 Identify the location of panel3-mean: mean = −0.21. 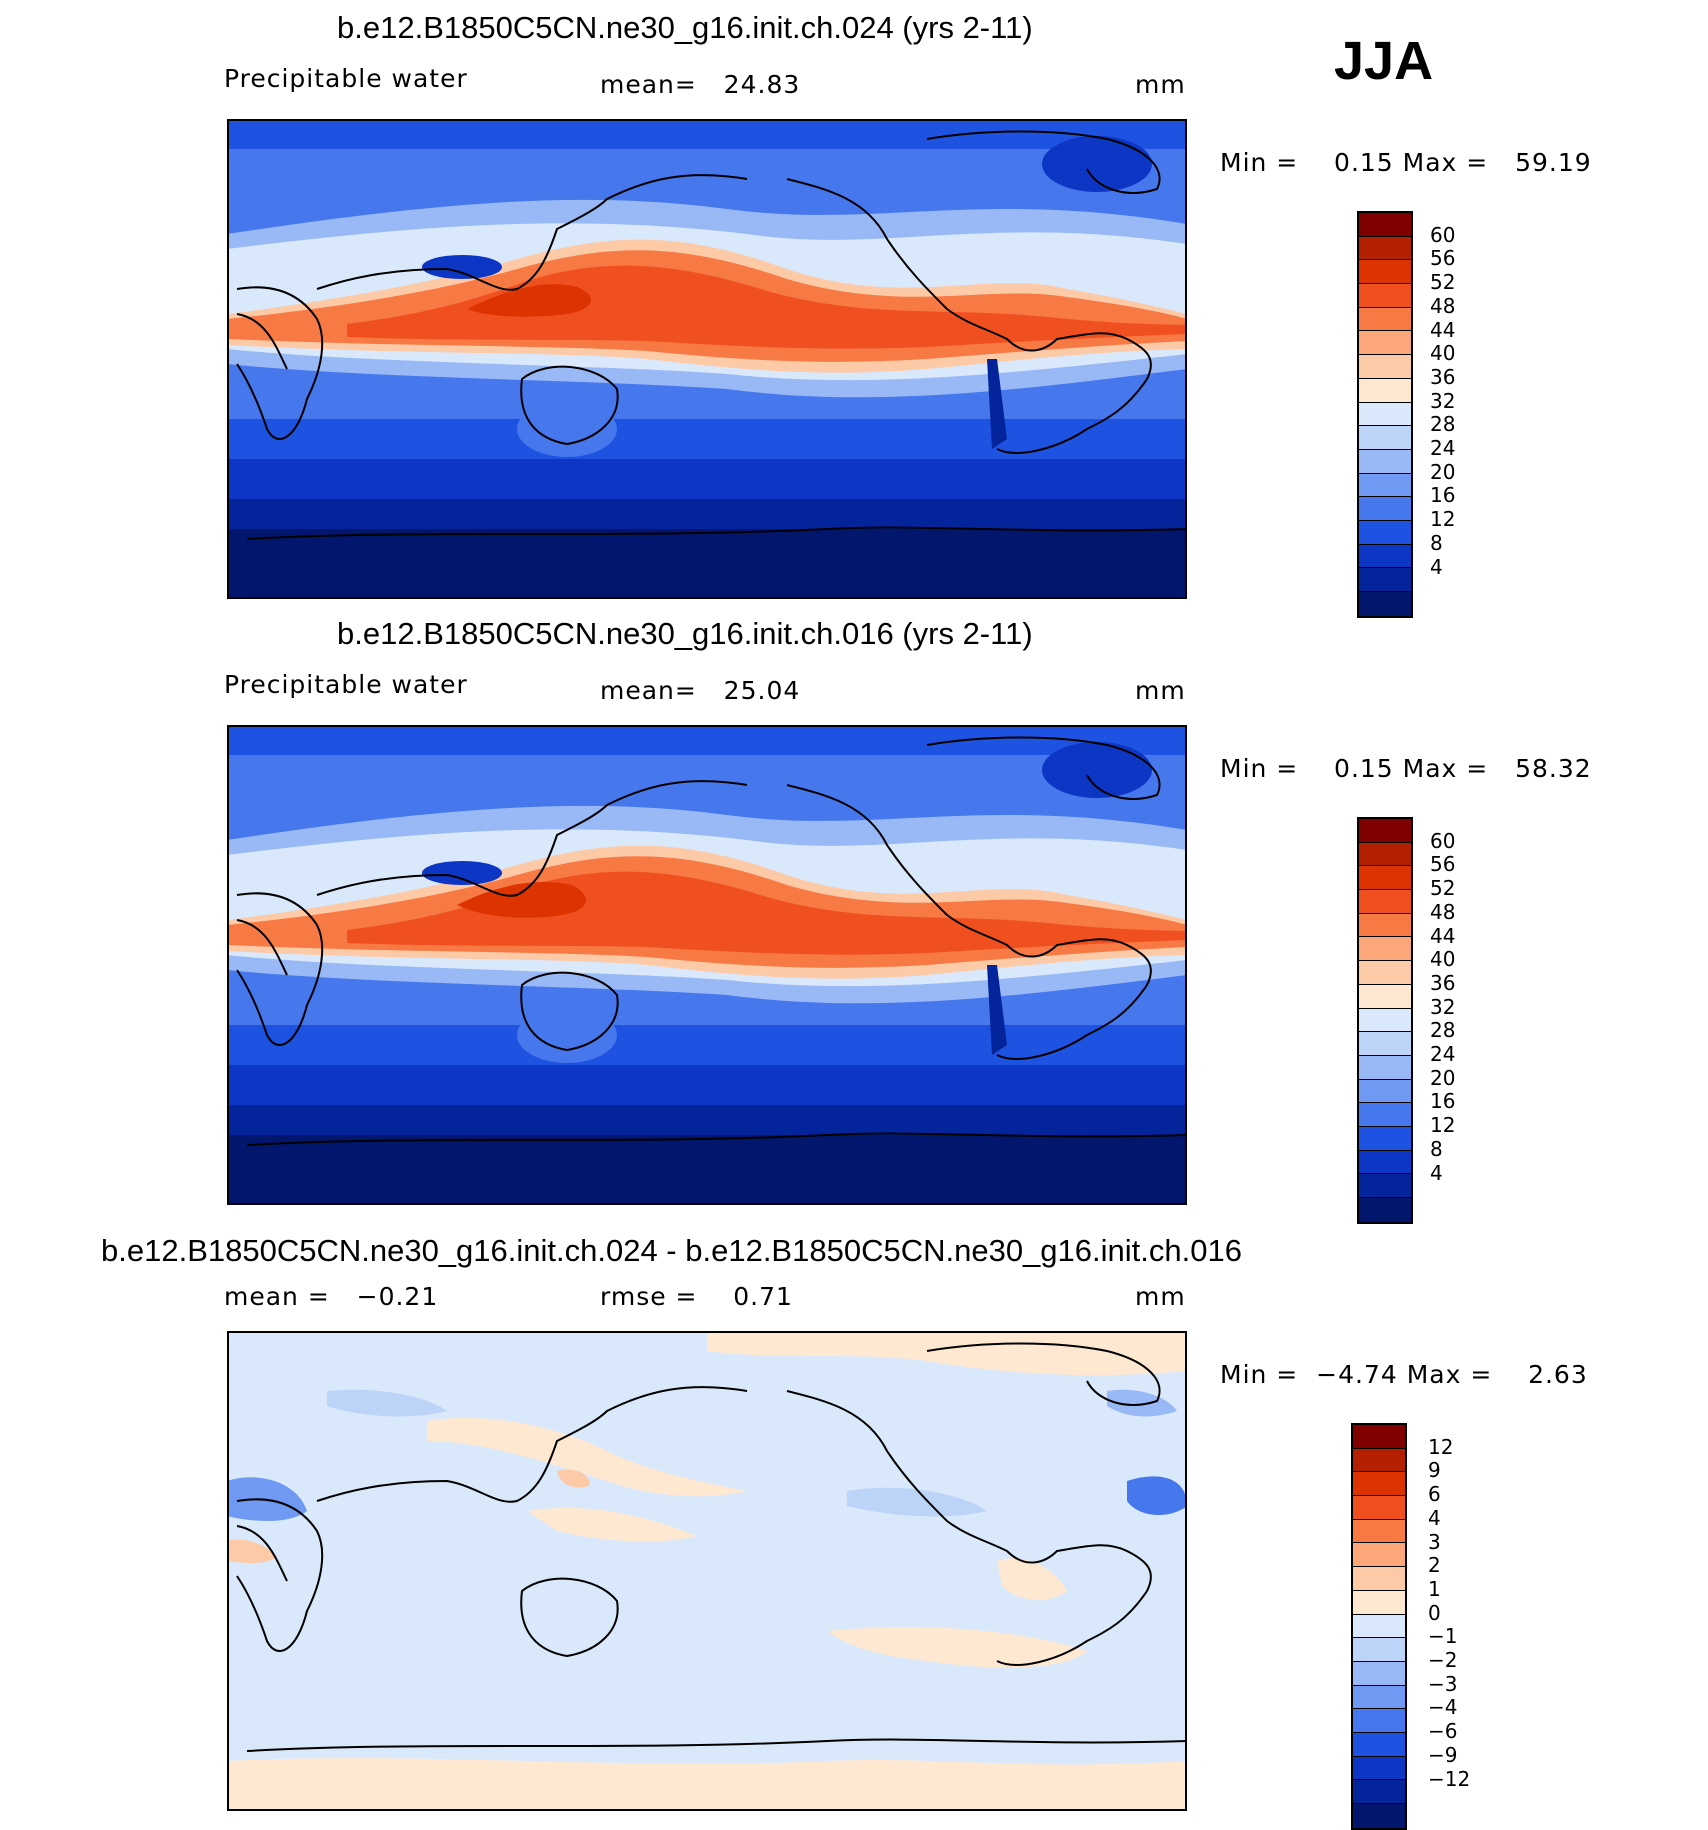
(331, 1296).